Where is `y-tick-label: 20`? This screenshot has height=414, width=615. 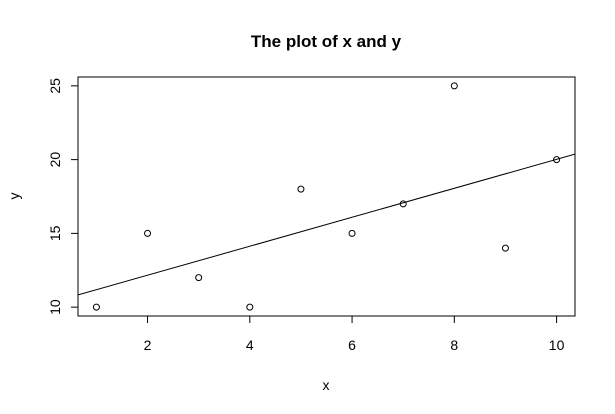 y-tick-label: 20 is located at coordinates (55, 160).